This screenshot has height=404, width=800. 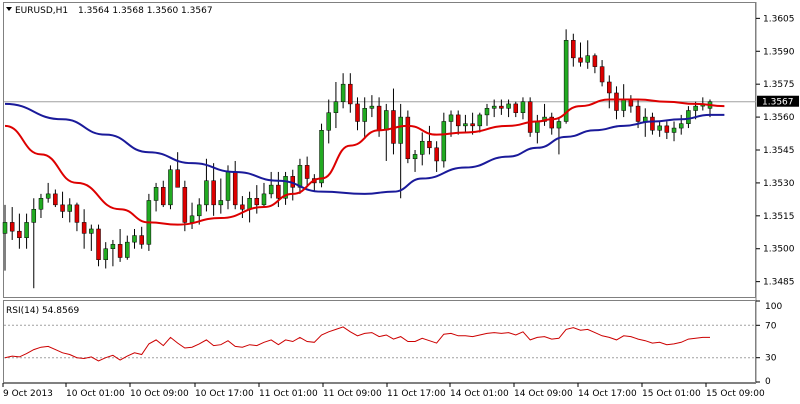 I want to click on time-tick-label: 10 Oct 09:00, so click(x=159, y=394).